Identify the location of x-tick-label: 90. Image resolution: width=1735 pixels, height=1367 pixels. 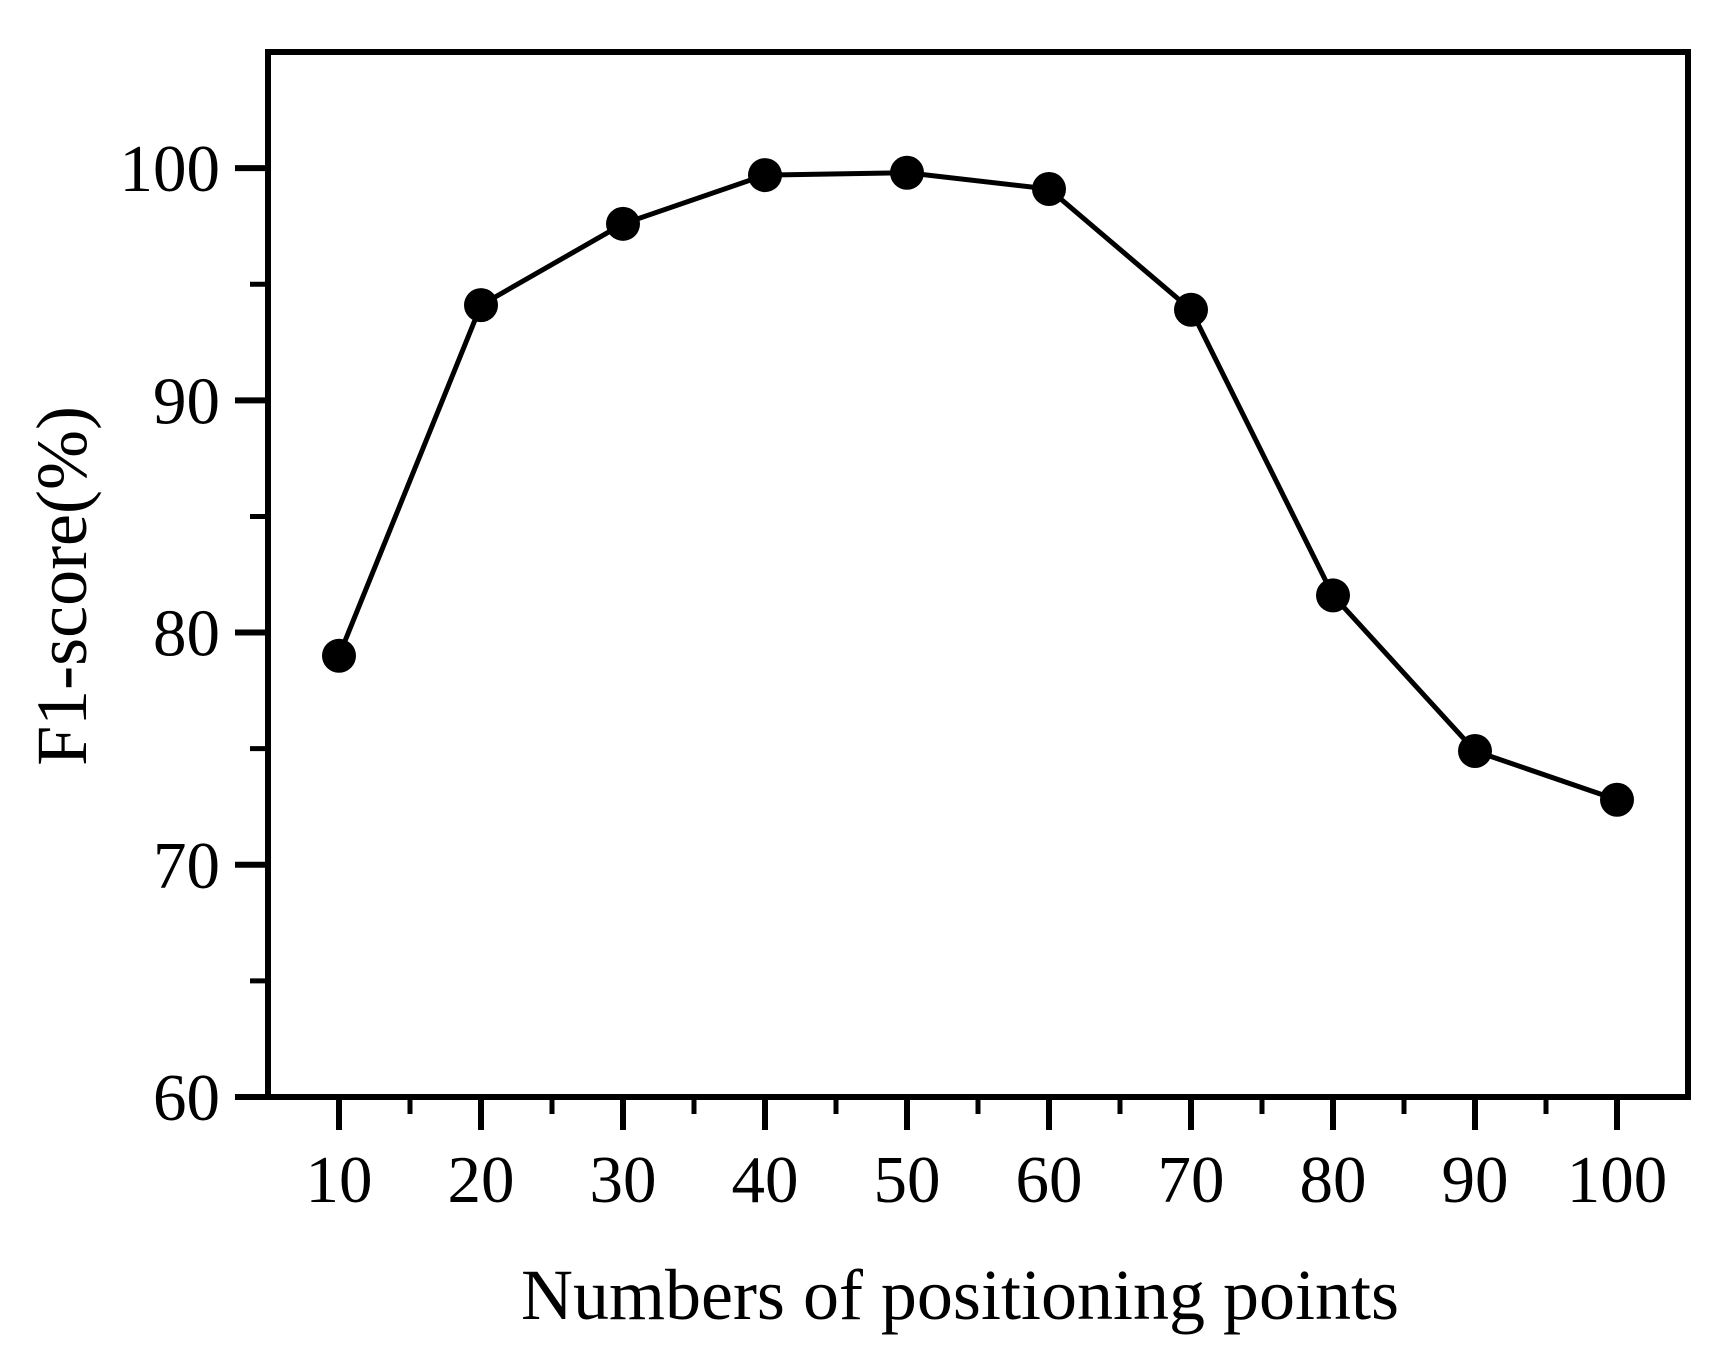
(1475, 1180).